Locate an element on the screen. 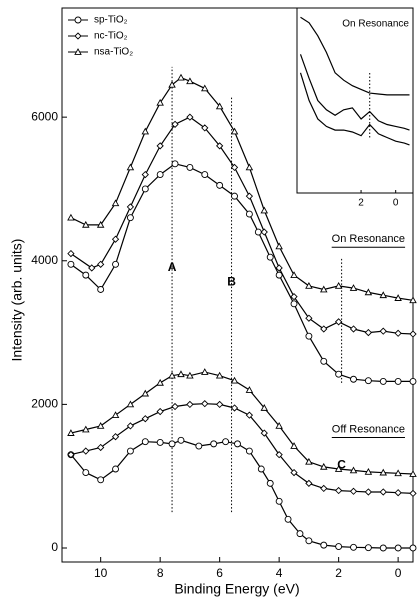 This screenshot has height=601, width=419. annotation: B is located at coordinates (231, 281).